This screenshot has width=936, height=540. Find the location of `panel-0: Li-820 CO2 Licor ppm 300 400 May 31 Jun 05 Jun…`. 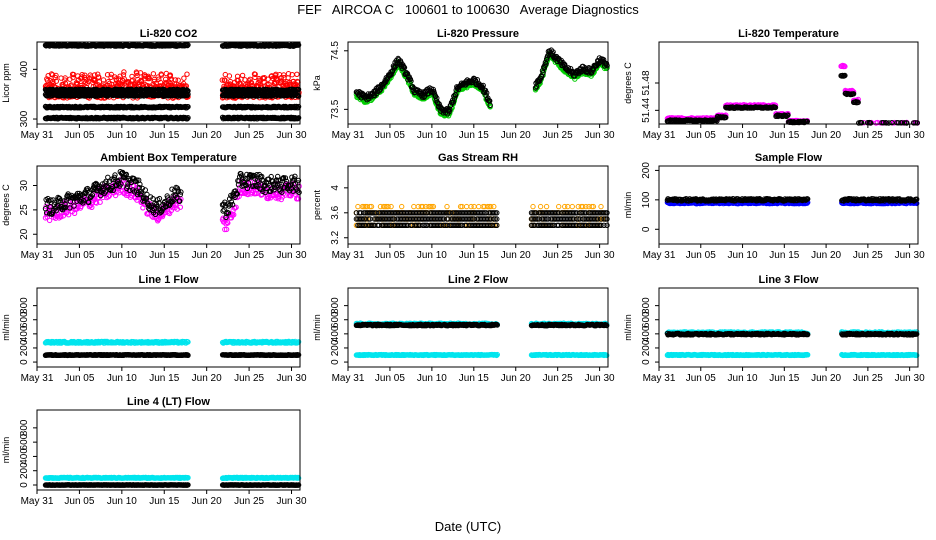

panel-0: Li-820 CO2 Licor ppm 300 400 May 31 Jun 05 Jun… is located at coordinates (154, 84).